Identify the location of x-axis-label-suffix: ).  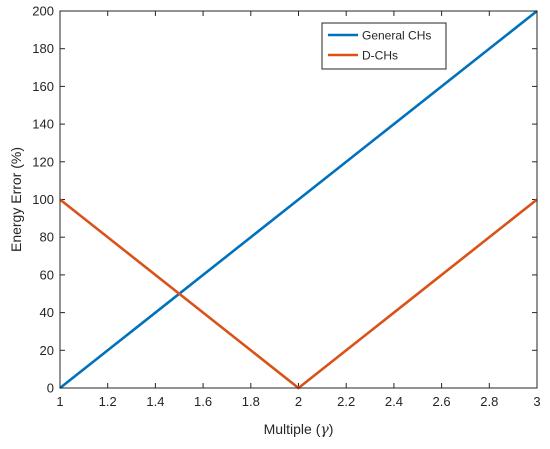
(331, 429).